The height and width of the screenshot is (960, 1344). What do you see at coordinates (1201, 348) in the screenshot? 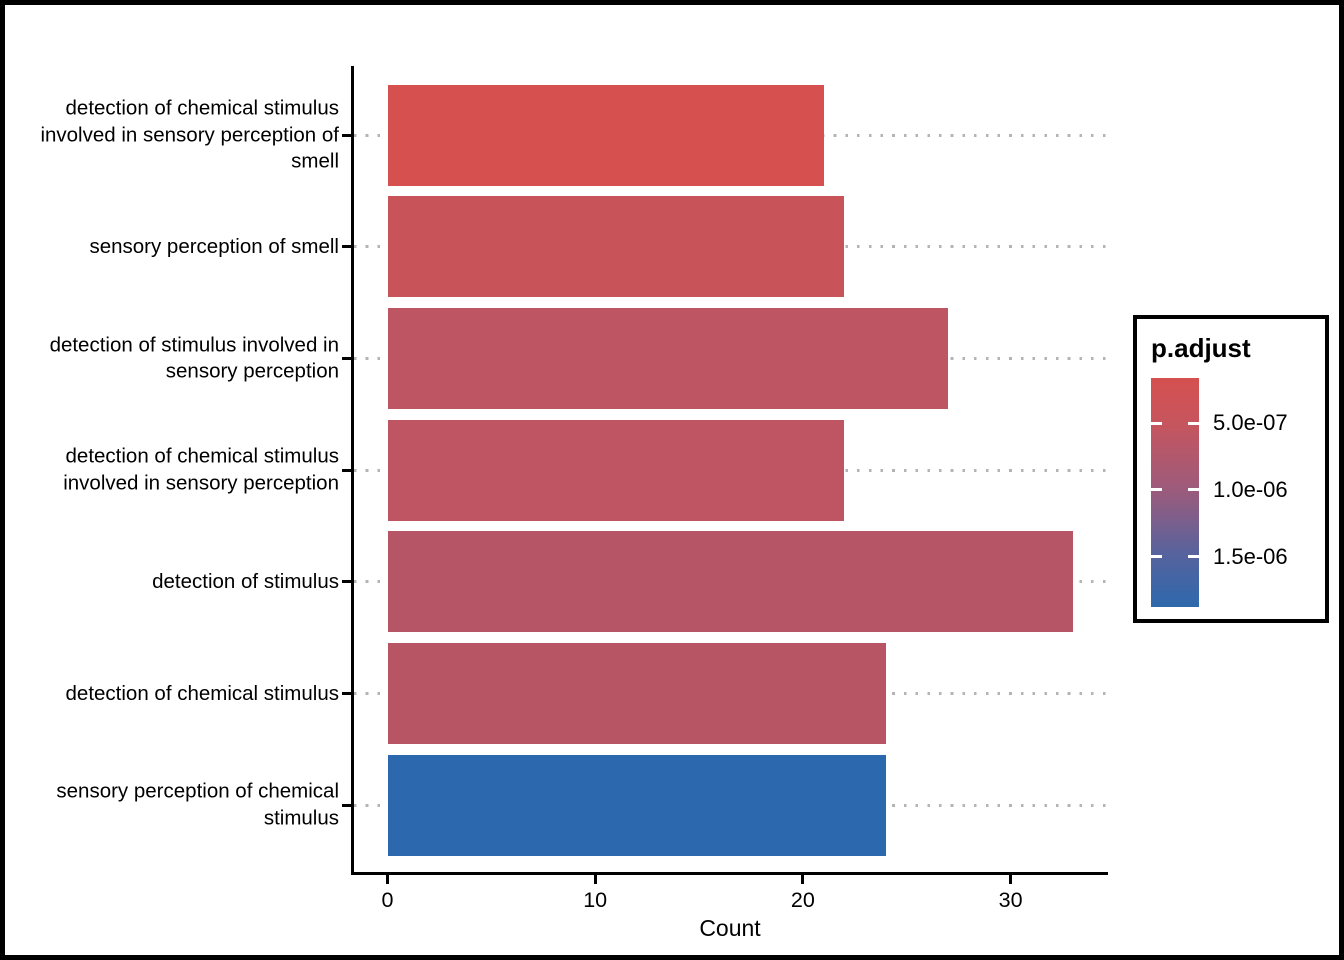
I see `legend-title: p.adjust` at bounding box center [1201, 348].